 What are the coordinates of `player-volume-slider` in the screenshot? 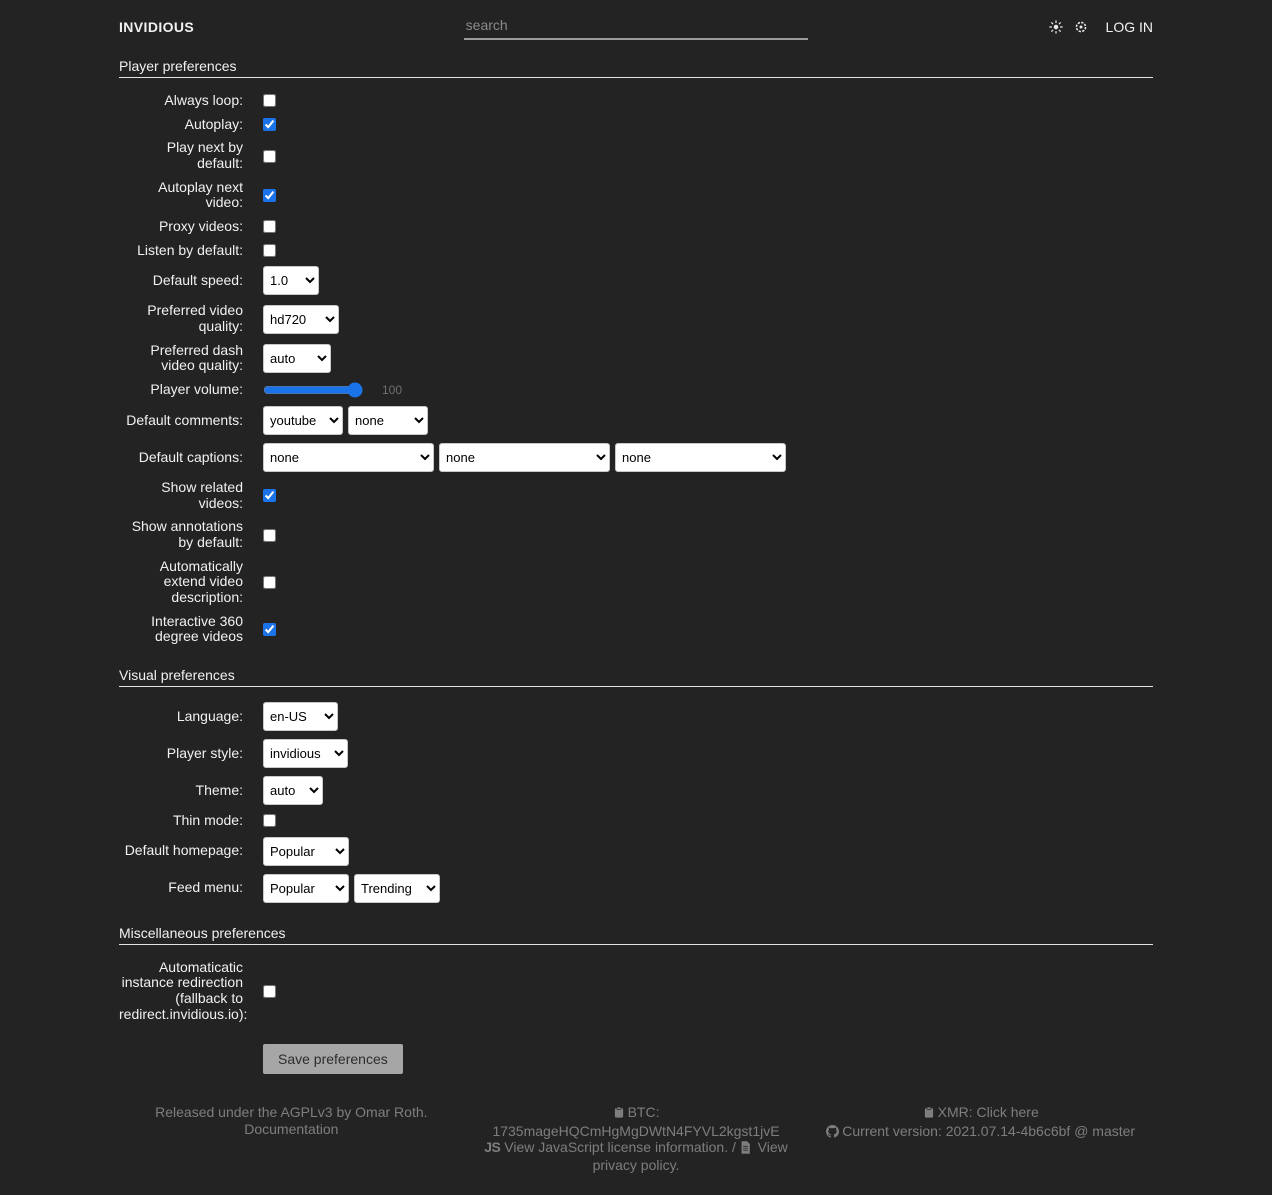 It's located at (313, 390).